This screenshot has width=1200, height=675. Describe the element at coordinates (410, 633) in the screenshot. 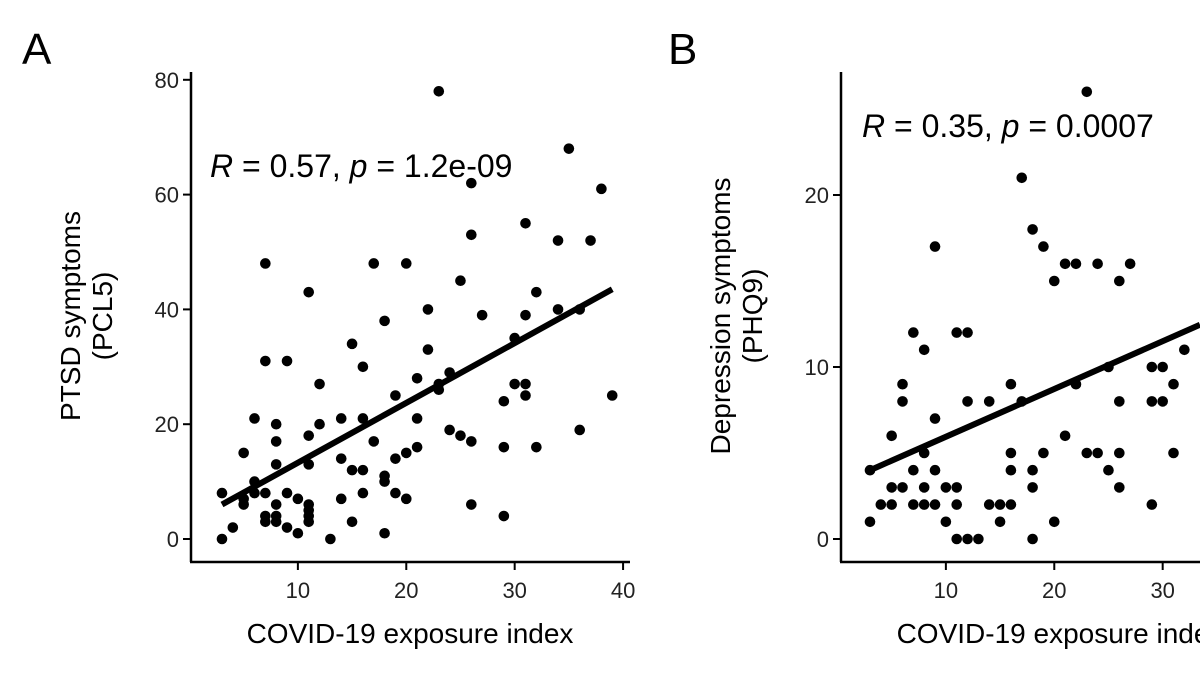

I see `panel-a-x-axis-title: COVID-19 exposure index` at that location.